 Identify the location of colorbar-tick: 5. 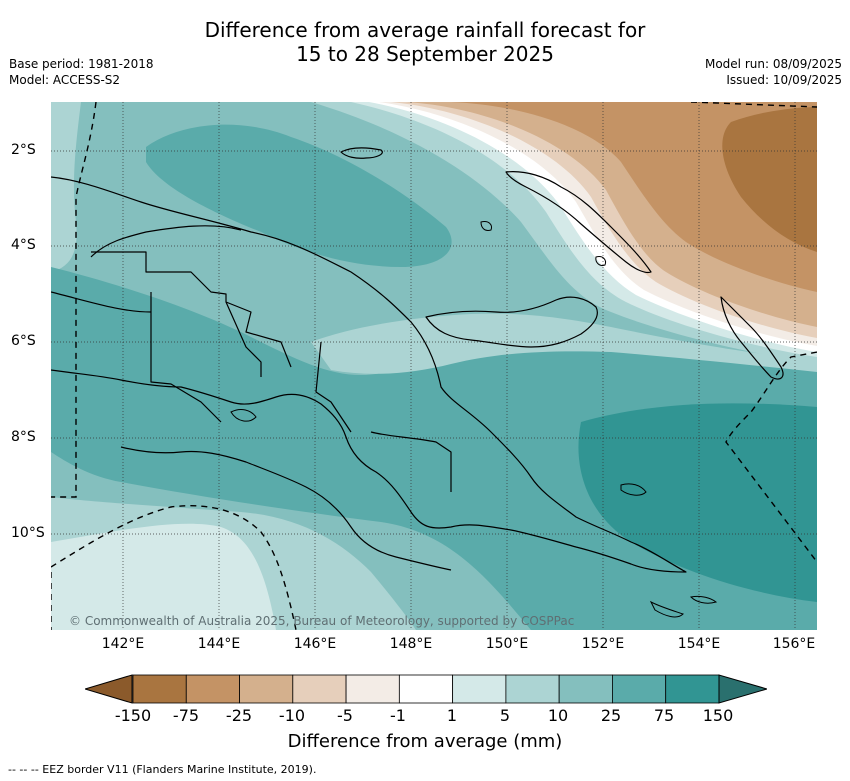
(505, 715).